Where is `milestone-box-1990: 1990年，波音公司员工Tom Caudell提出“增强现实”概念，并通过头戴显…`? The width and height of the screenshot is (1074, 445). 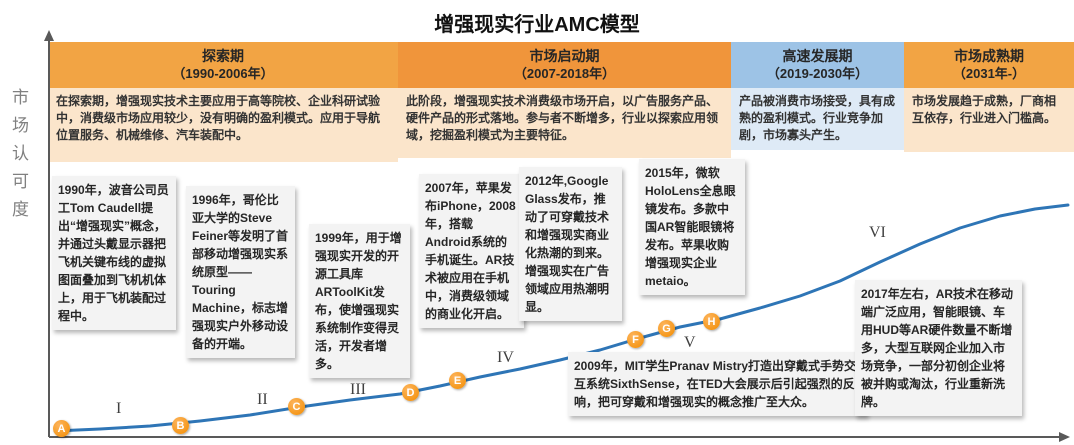
milestone-box-1990: 1990年，波音公司员工Tom Caudell提出“增强现实”概念，并通过头戴显… is located at coordinates (114, 253).